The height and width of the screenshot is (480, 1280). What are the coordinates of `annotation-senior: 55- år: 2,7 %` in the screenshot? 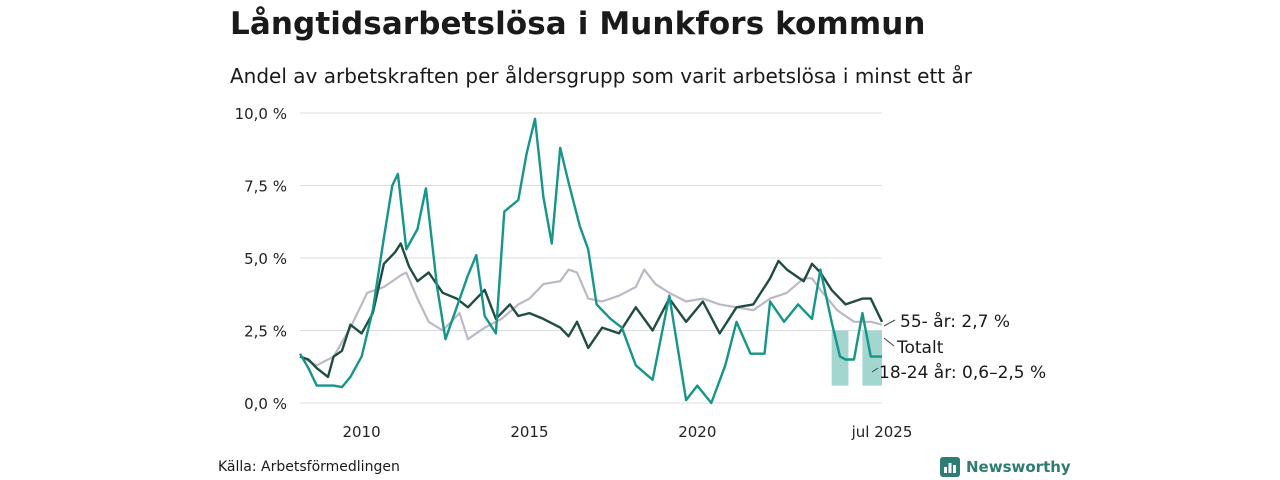 It's located at (955, 321).